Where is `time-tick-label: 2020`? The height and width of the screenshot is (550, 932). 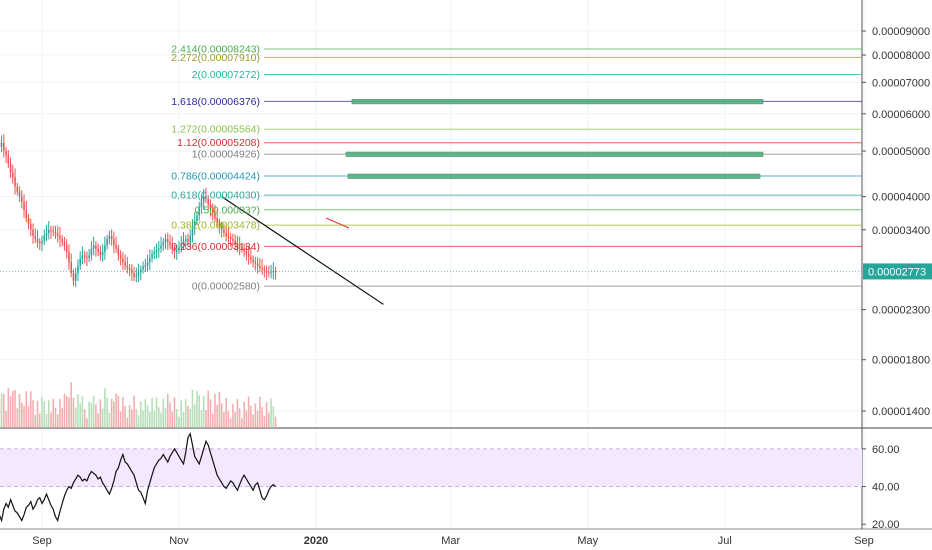
time-tick-label: 2020 is located at coordinates (316, 541).